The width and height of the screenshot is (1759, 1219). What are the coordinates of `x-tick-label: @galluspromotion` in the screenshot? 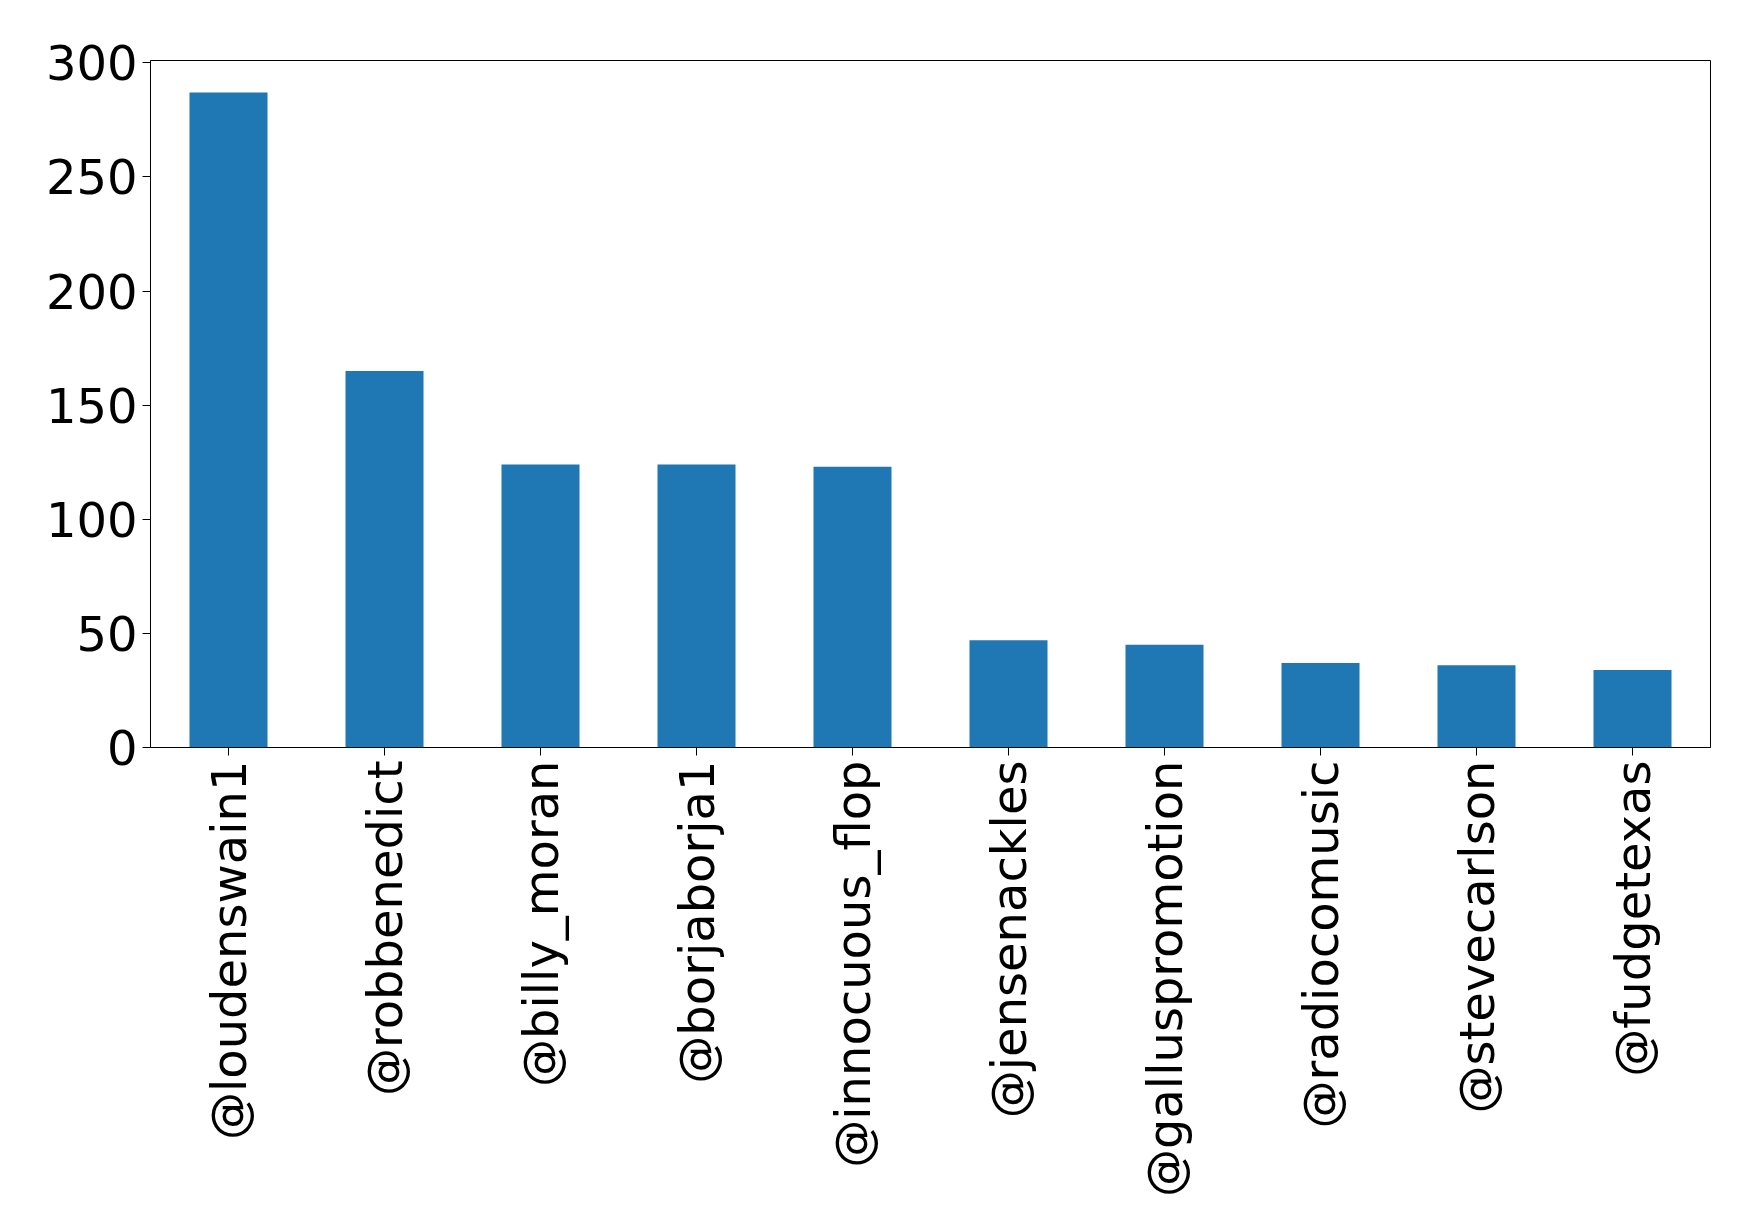 It's located at (1164, 979).